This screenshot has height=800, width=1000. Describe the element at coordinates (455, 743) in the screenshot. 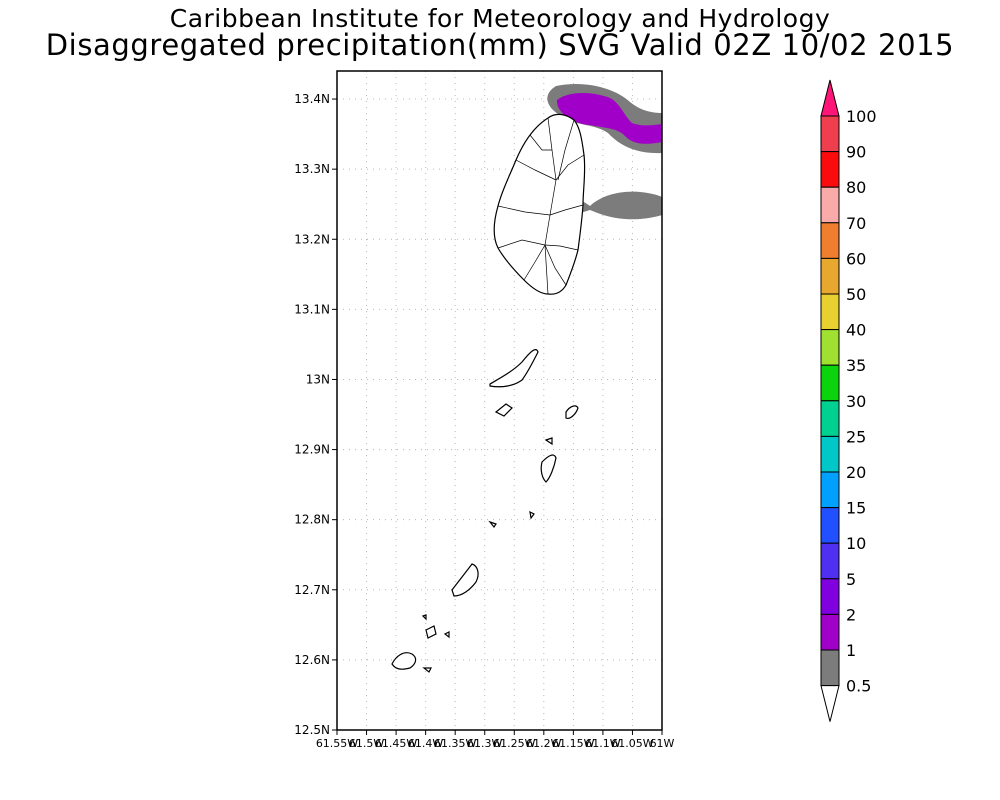

I see `lon-tick-label: 61.35W` at that location.